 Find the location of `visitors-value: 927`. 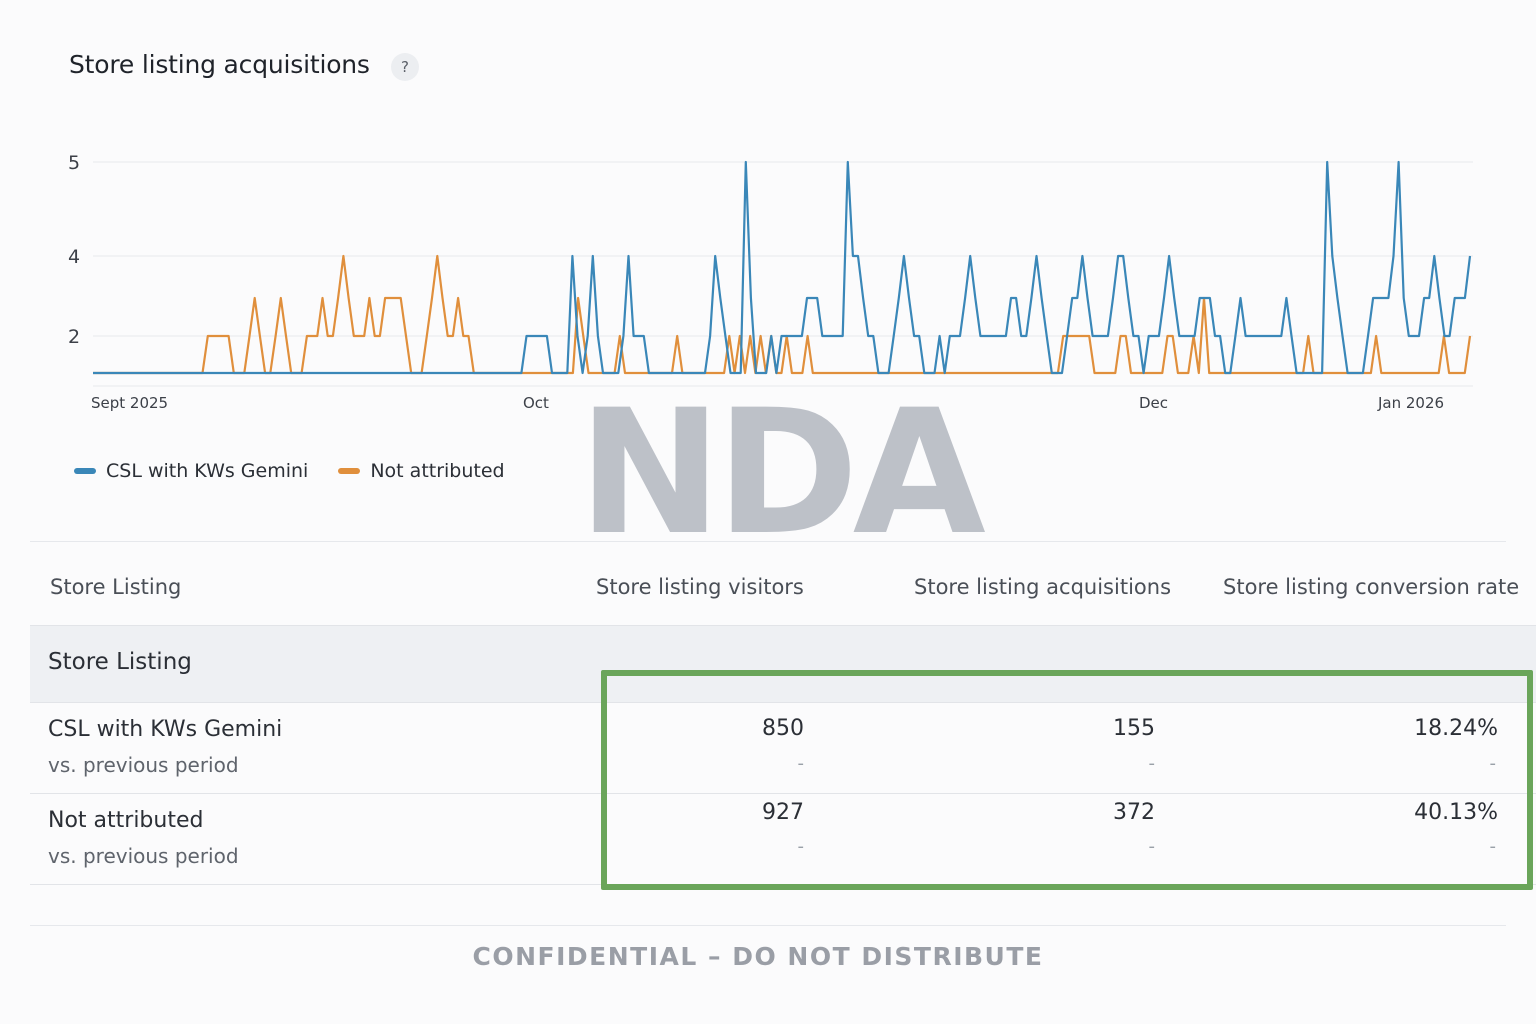

visitors-value: 927 is located at coordinates (783, 812).